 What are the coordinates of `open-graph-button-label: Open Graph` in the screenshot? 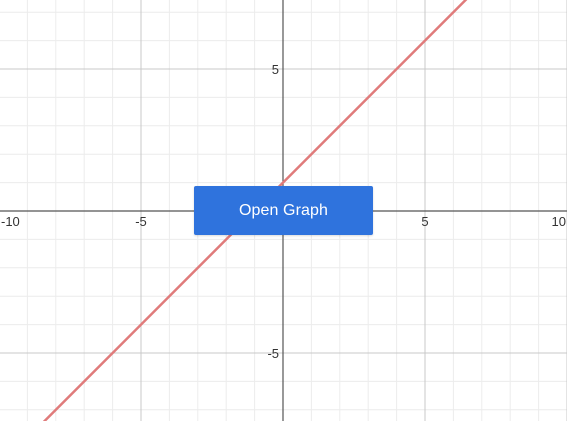 It's located at (283, 210).